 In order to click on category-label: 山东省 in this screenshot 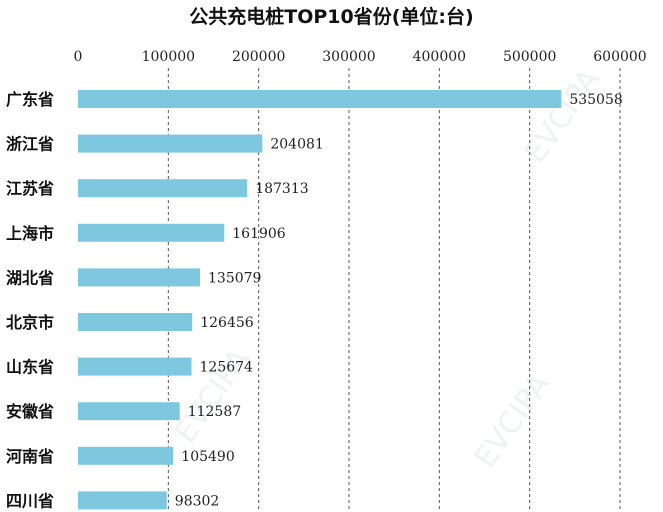, I will do `click(30, 367)`.